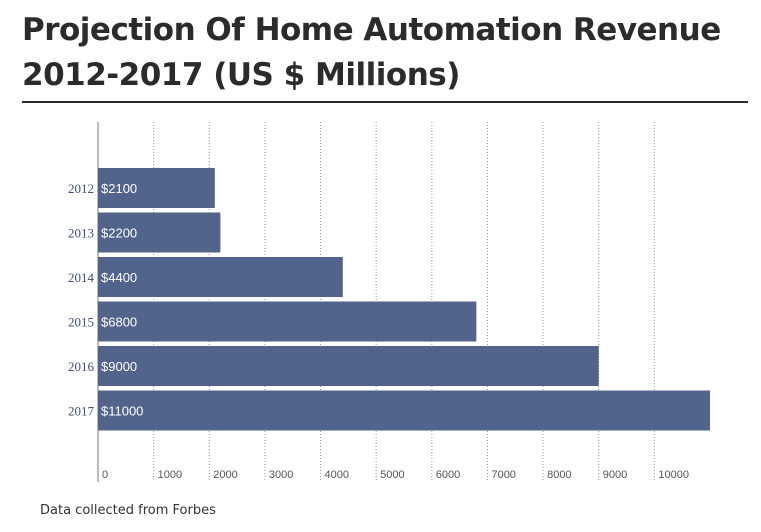 This screenshot has height=532, width=761. I want to click on x-tick-label: 1000, so click(170, 475).